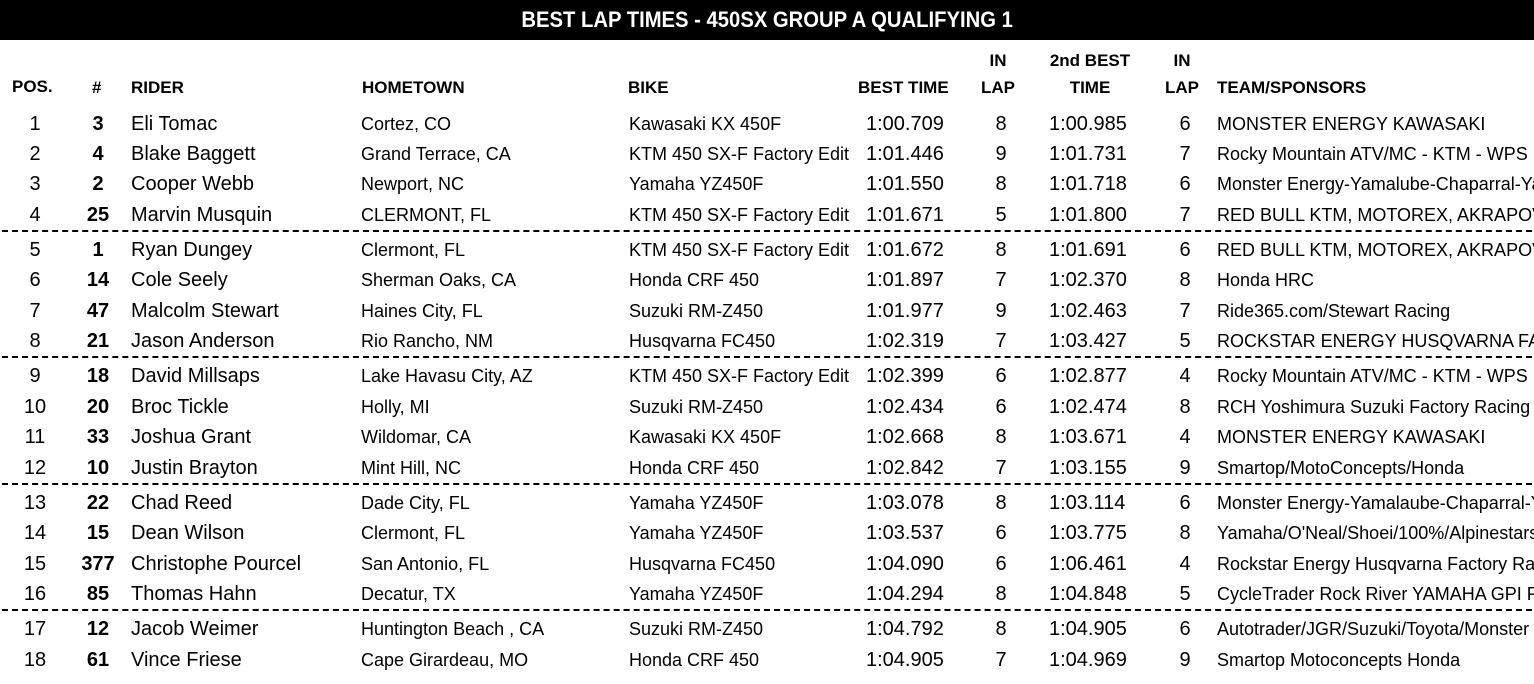 The height and width of the screenshot is (684, 1534). What do you see at coordinates (905, 533) in the screenshot?
I see `cell-best-time: 1:03.537` at bounding box center [905, 533].